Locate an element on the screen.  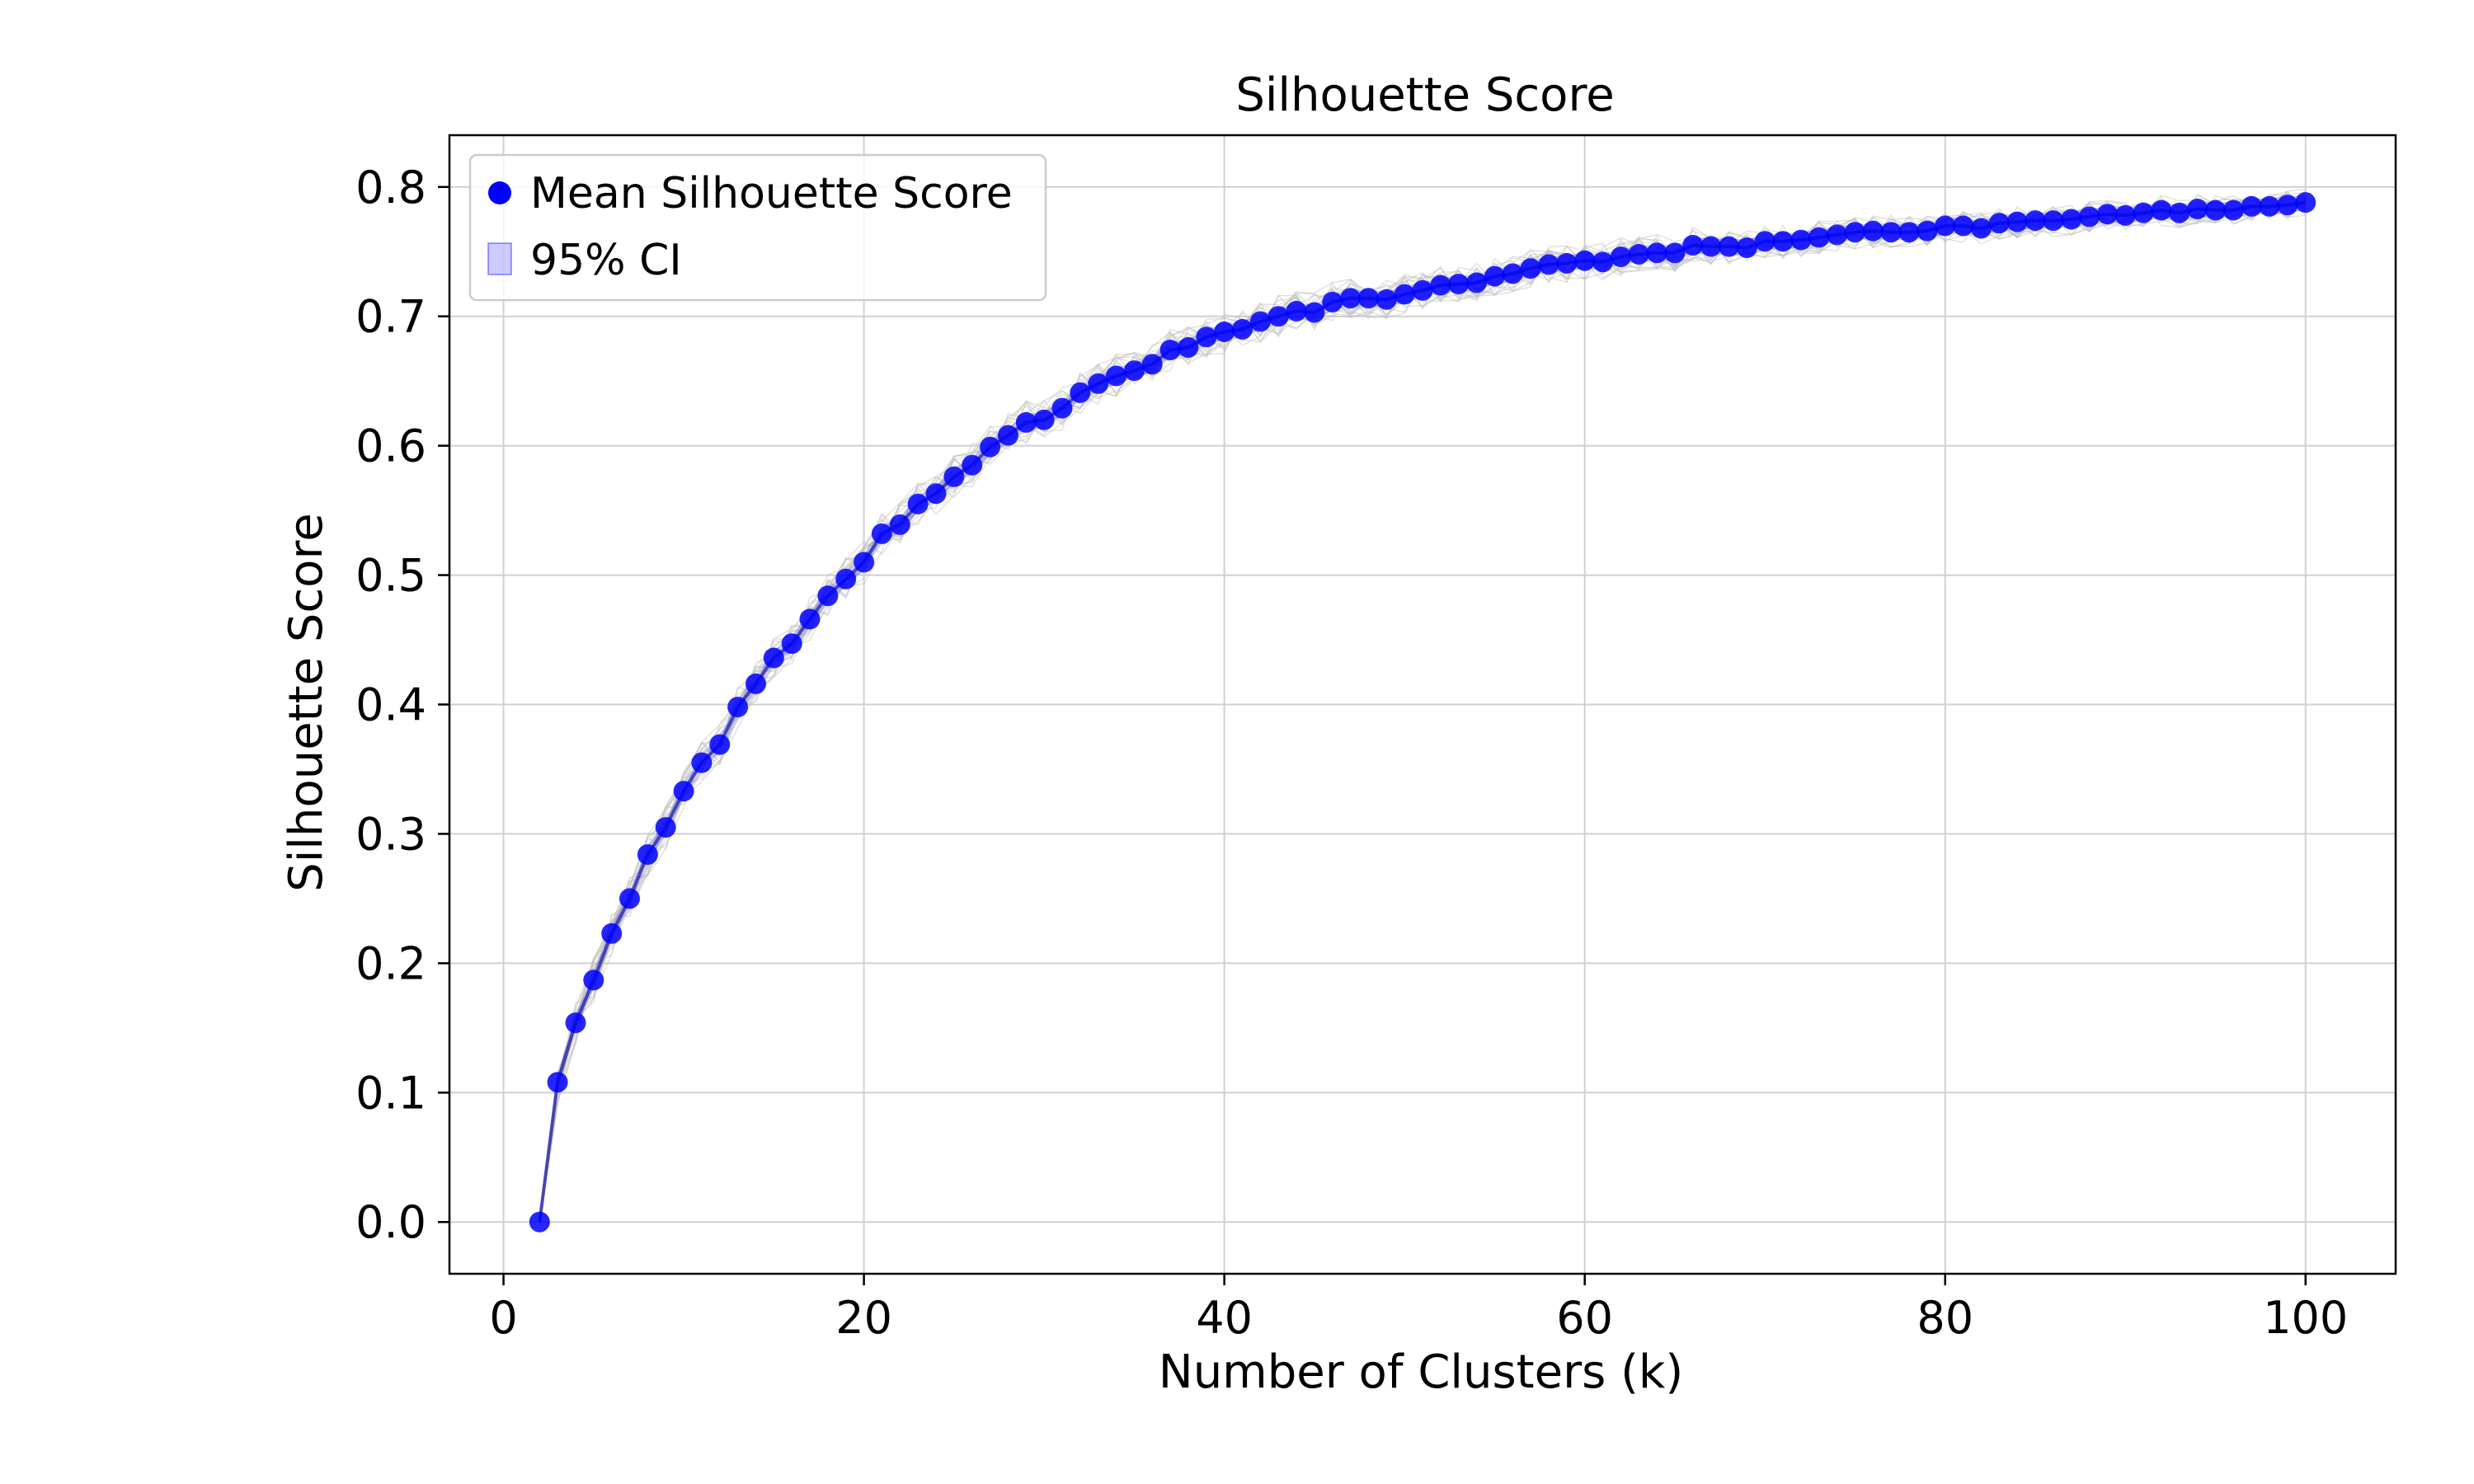
x-axis-title: Number of Clusters (k) is located at coordinates (1421, 1372).